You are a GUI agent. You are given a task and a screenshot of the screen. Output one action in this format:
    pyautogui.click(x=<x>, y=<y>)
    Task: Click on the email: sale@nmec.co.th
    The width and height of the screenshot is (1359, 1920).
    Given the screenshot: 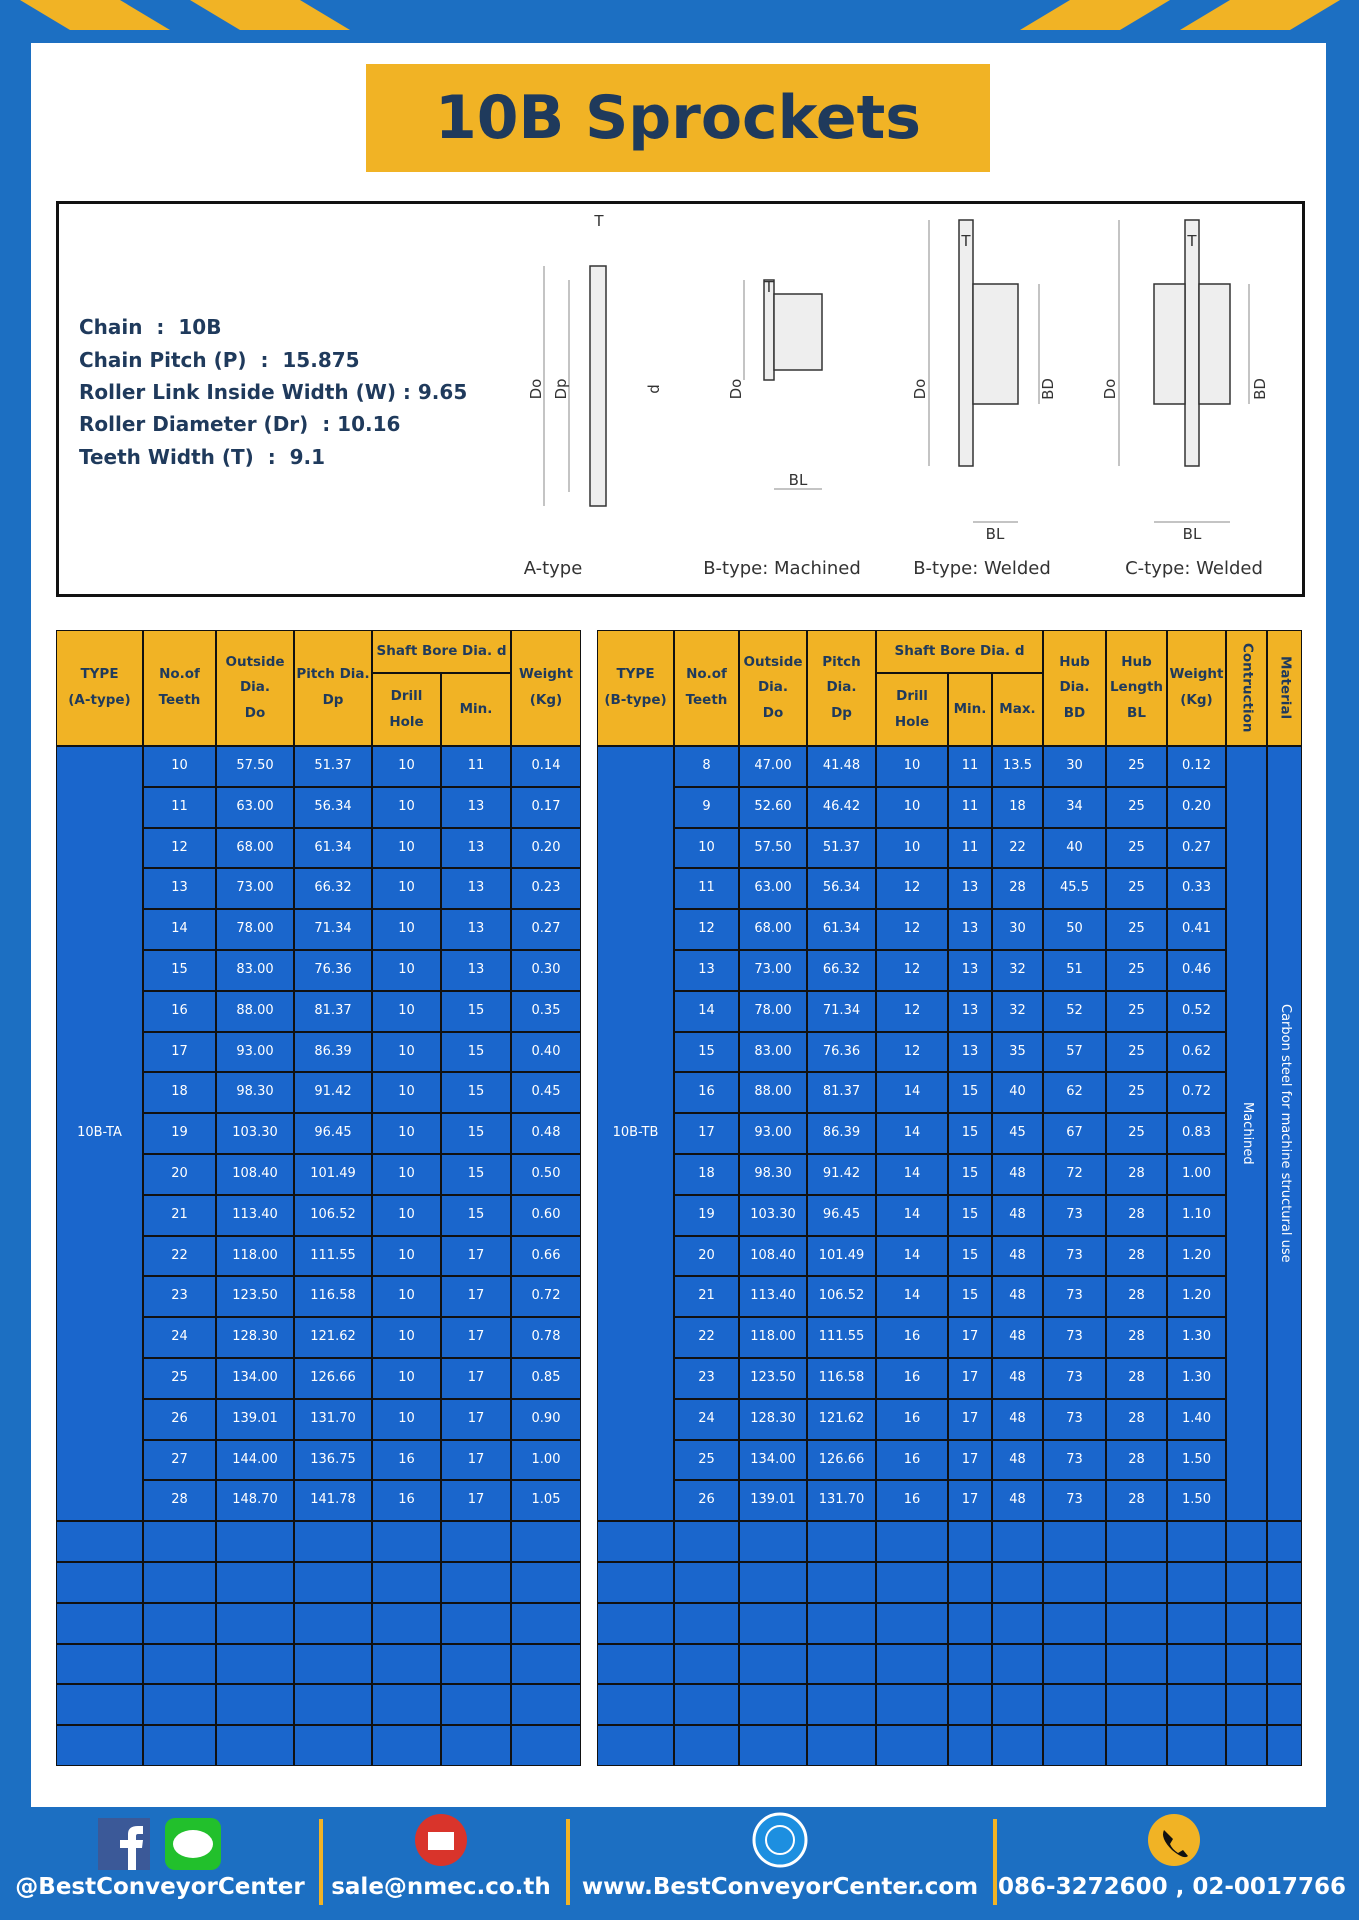 What is the action you would take?
    pyautogui.click(x=441, y=1887)
    